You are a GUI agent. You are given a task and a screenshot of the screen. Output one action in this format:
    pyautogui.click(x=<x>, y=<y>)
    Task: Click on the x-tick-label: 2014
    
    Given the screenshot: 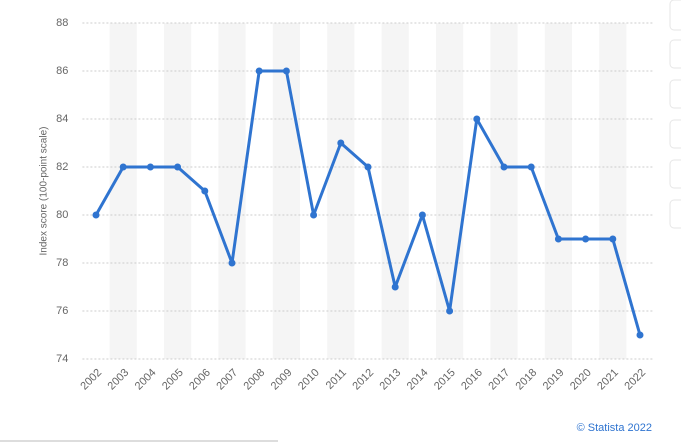 What is the action you would take?
    pyautogui.click(x=418, y=380)
    